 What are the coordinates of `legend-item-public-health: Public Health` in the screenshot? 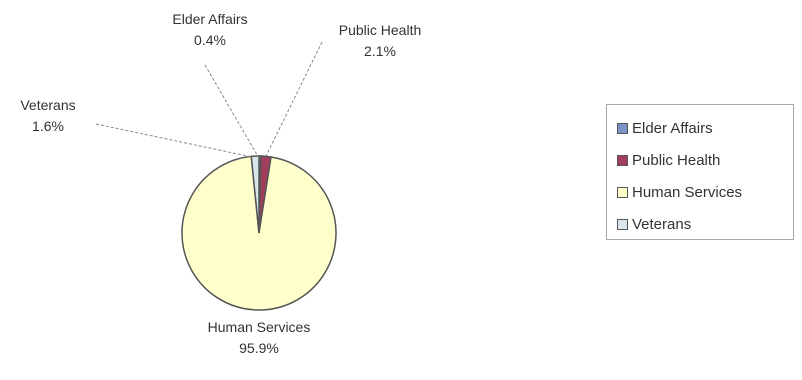 It's located at (705, 160).